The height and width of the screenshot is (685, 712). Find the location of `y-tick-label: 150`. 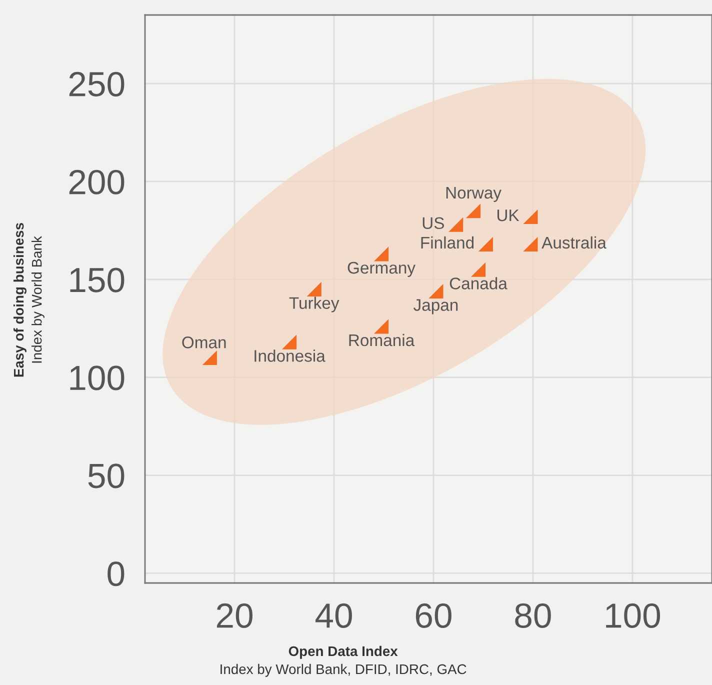

y-tick-label: 150 is located at coordinates (97, 280).